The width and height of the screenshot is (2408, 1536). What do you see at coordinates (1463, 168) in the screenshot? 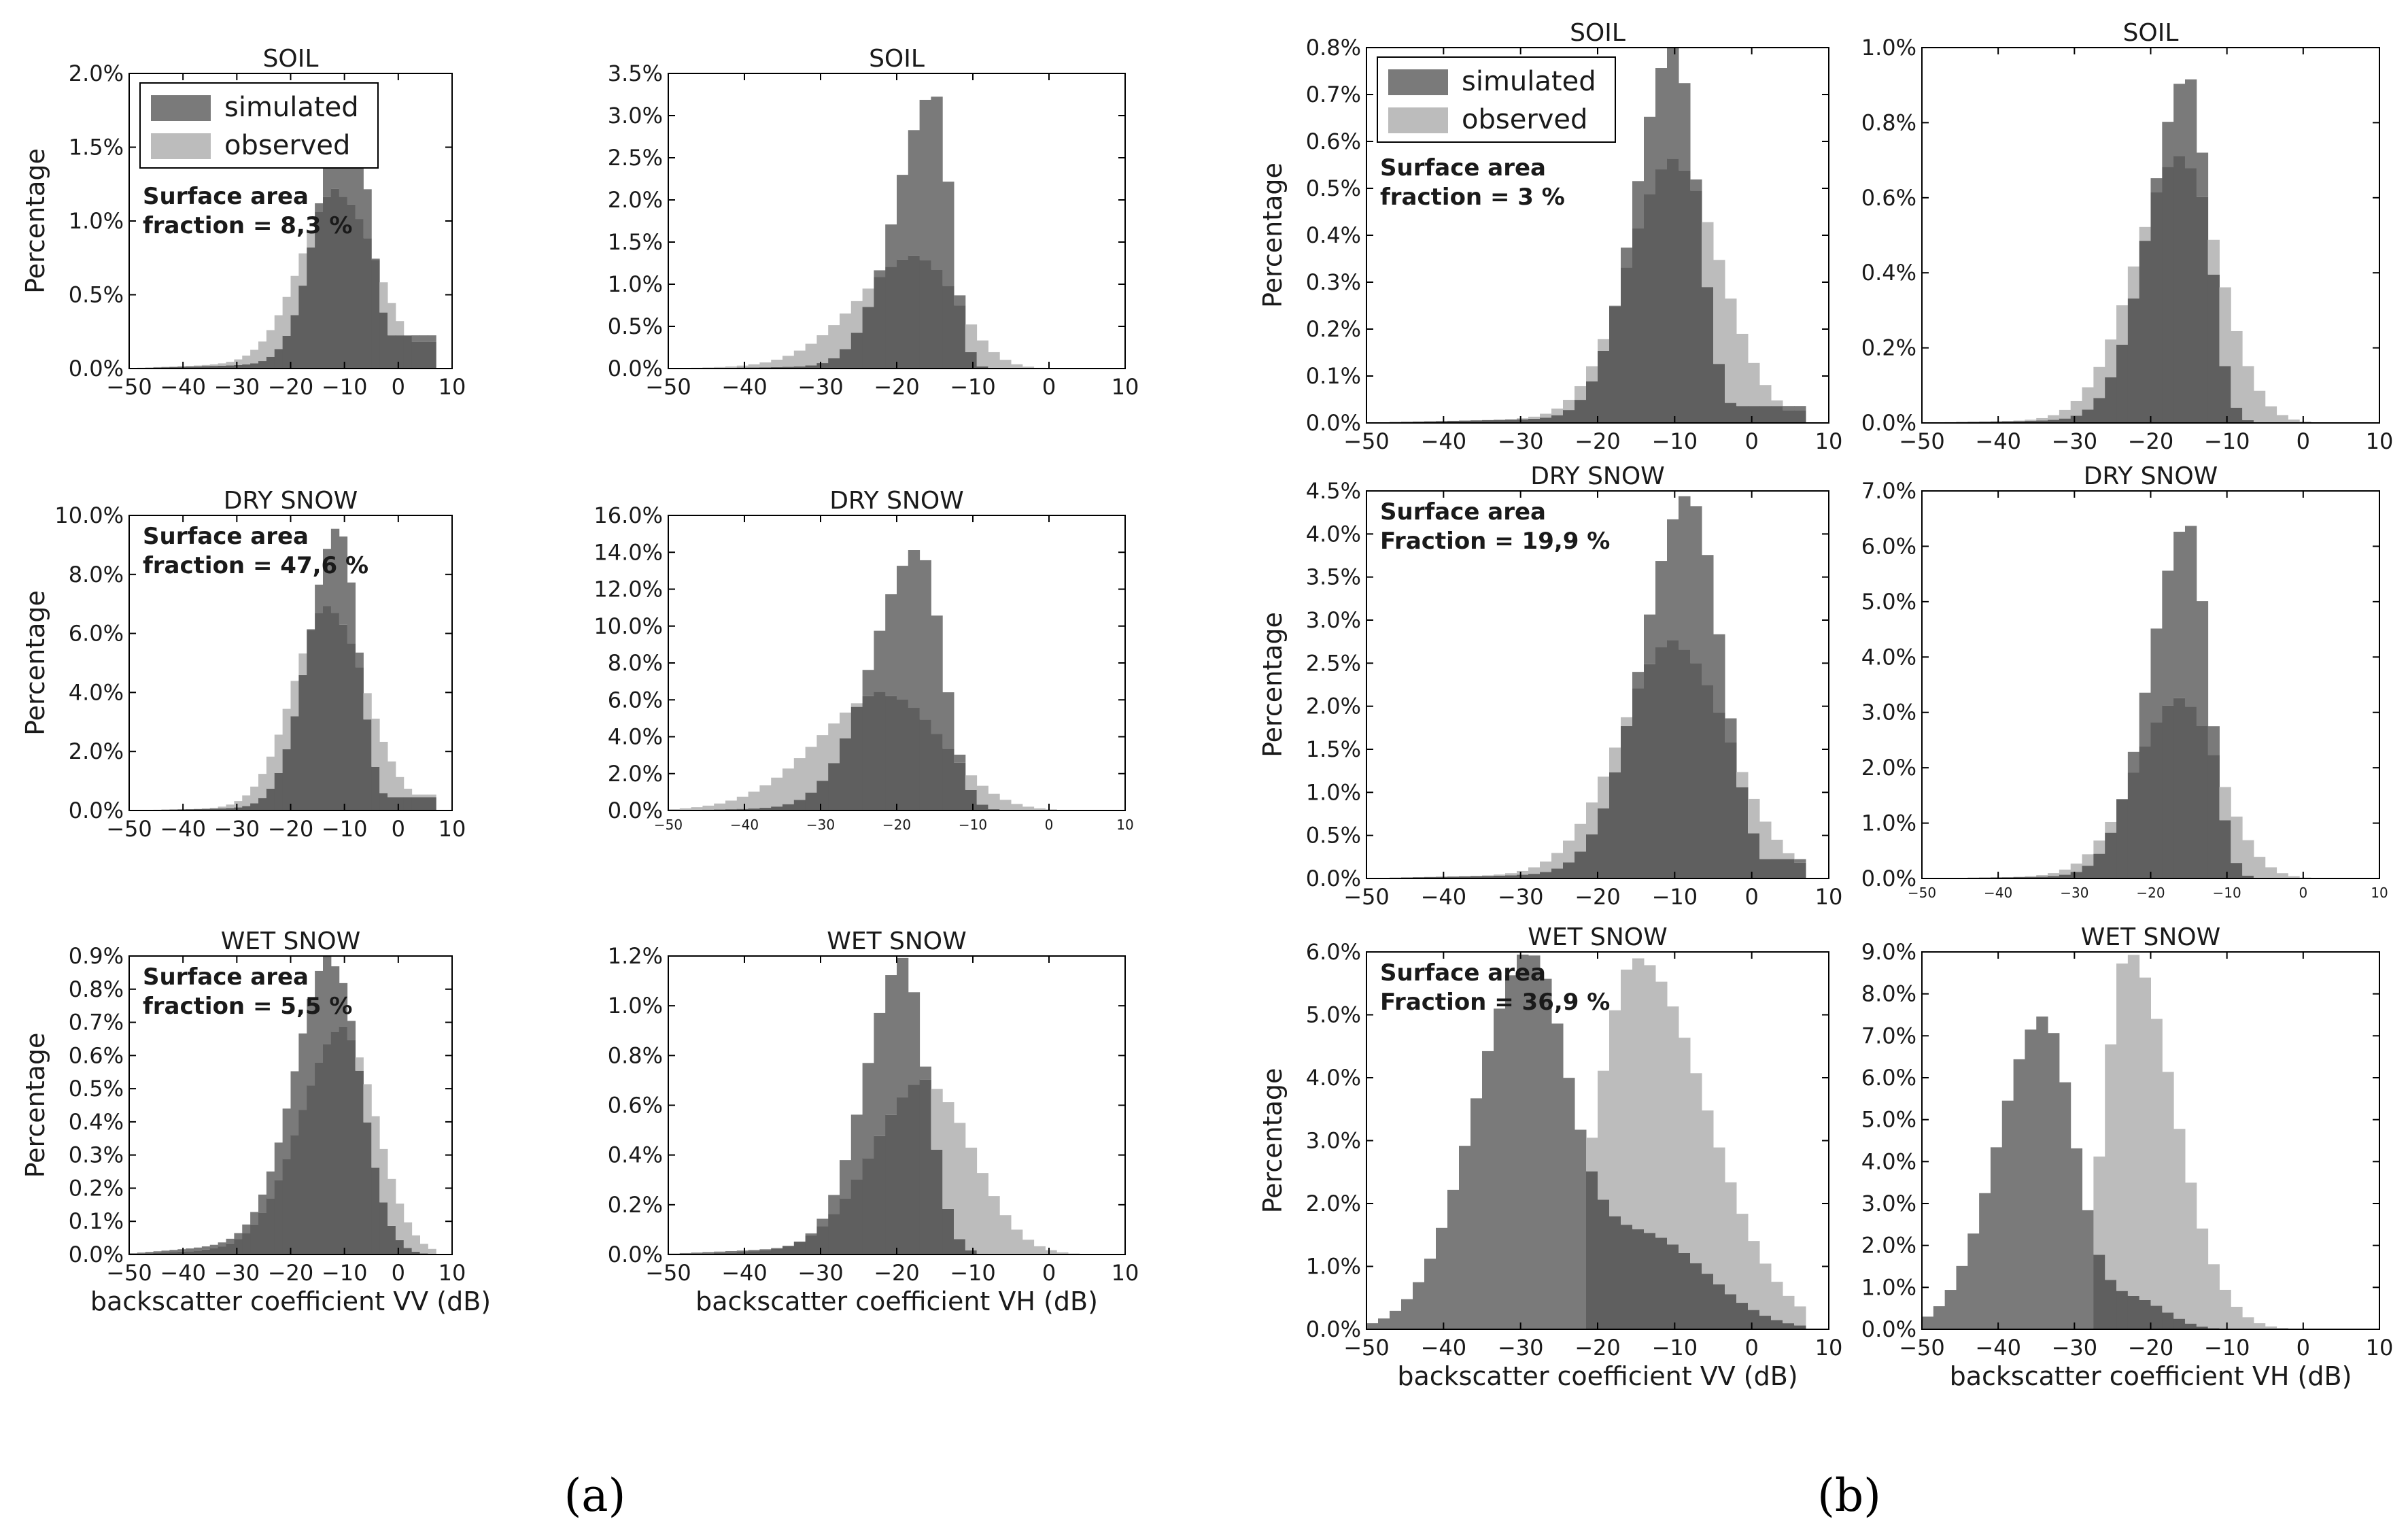
I see `annotation-text: Surface area` at bounding box center [1463, 168].